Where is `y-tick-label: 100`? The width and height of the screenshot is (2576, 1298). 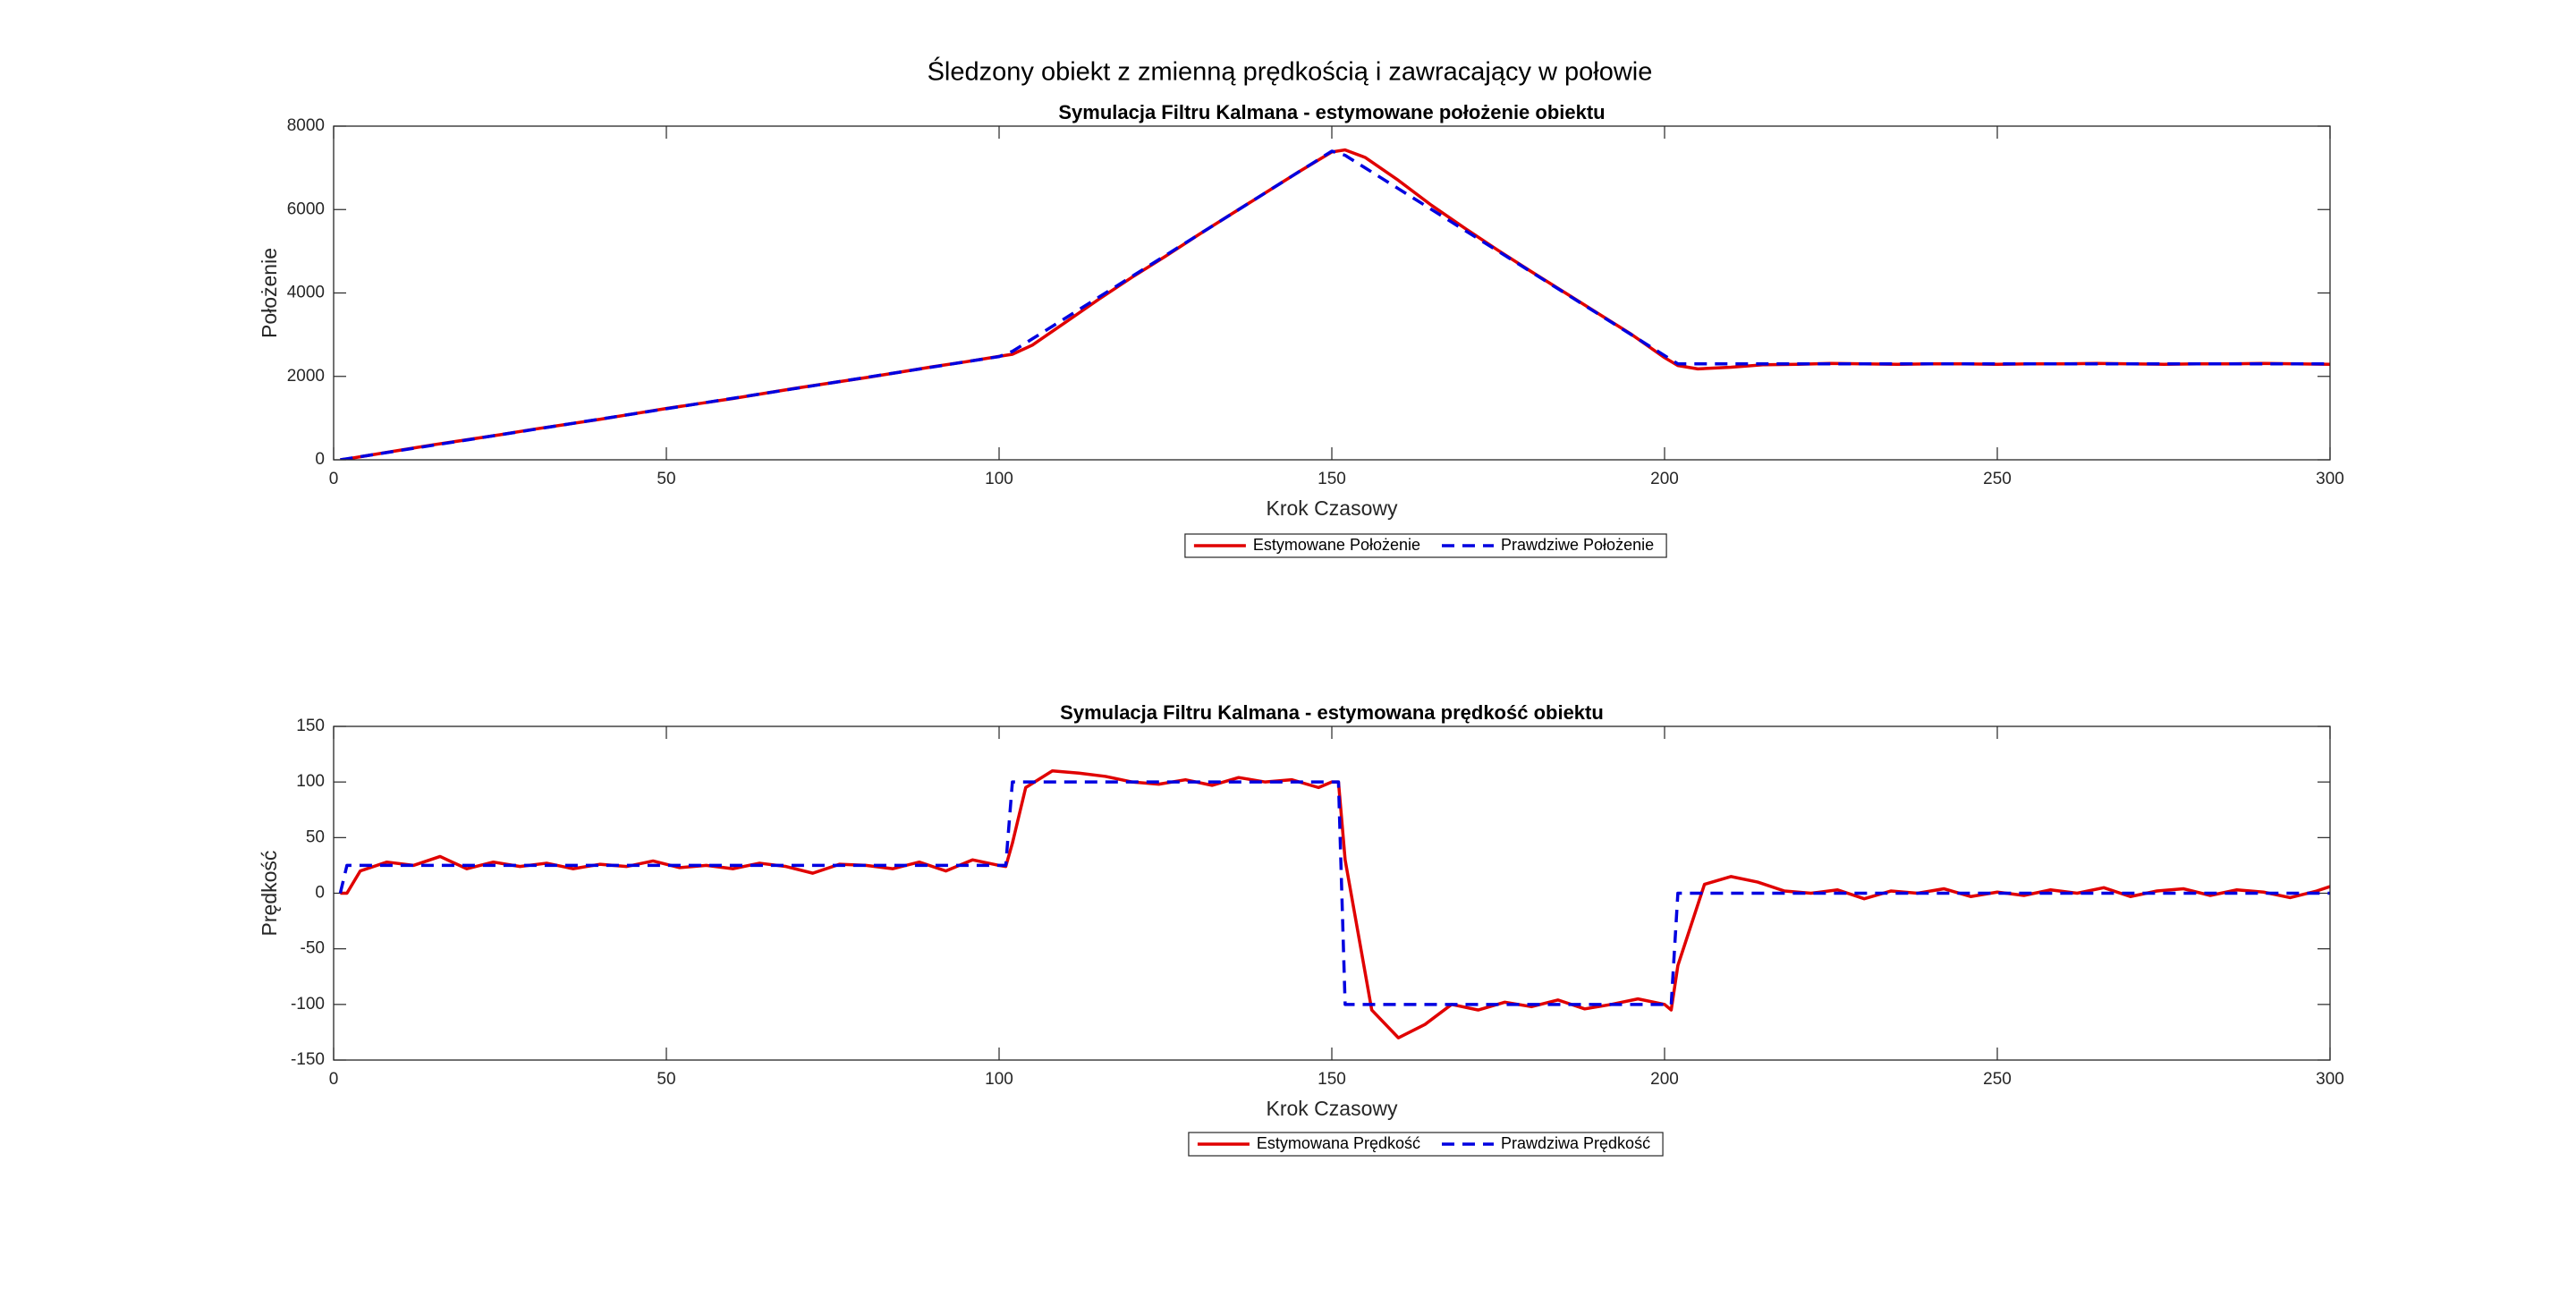 y-tick-label: 100 is located at coordinates (310, 782).